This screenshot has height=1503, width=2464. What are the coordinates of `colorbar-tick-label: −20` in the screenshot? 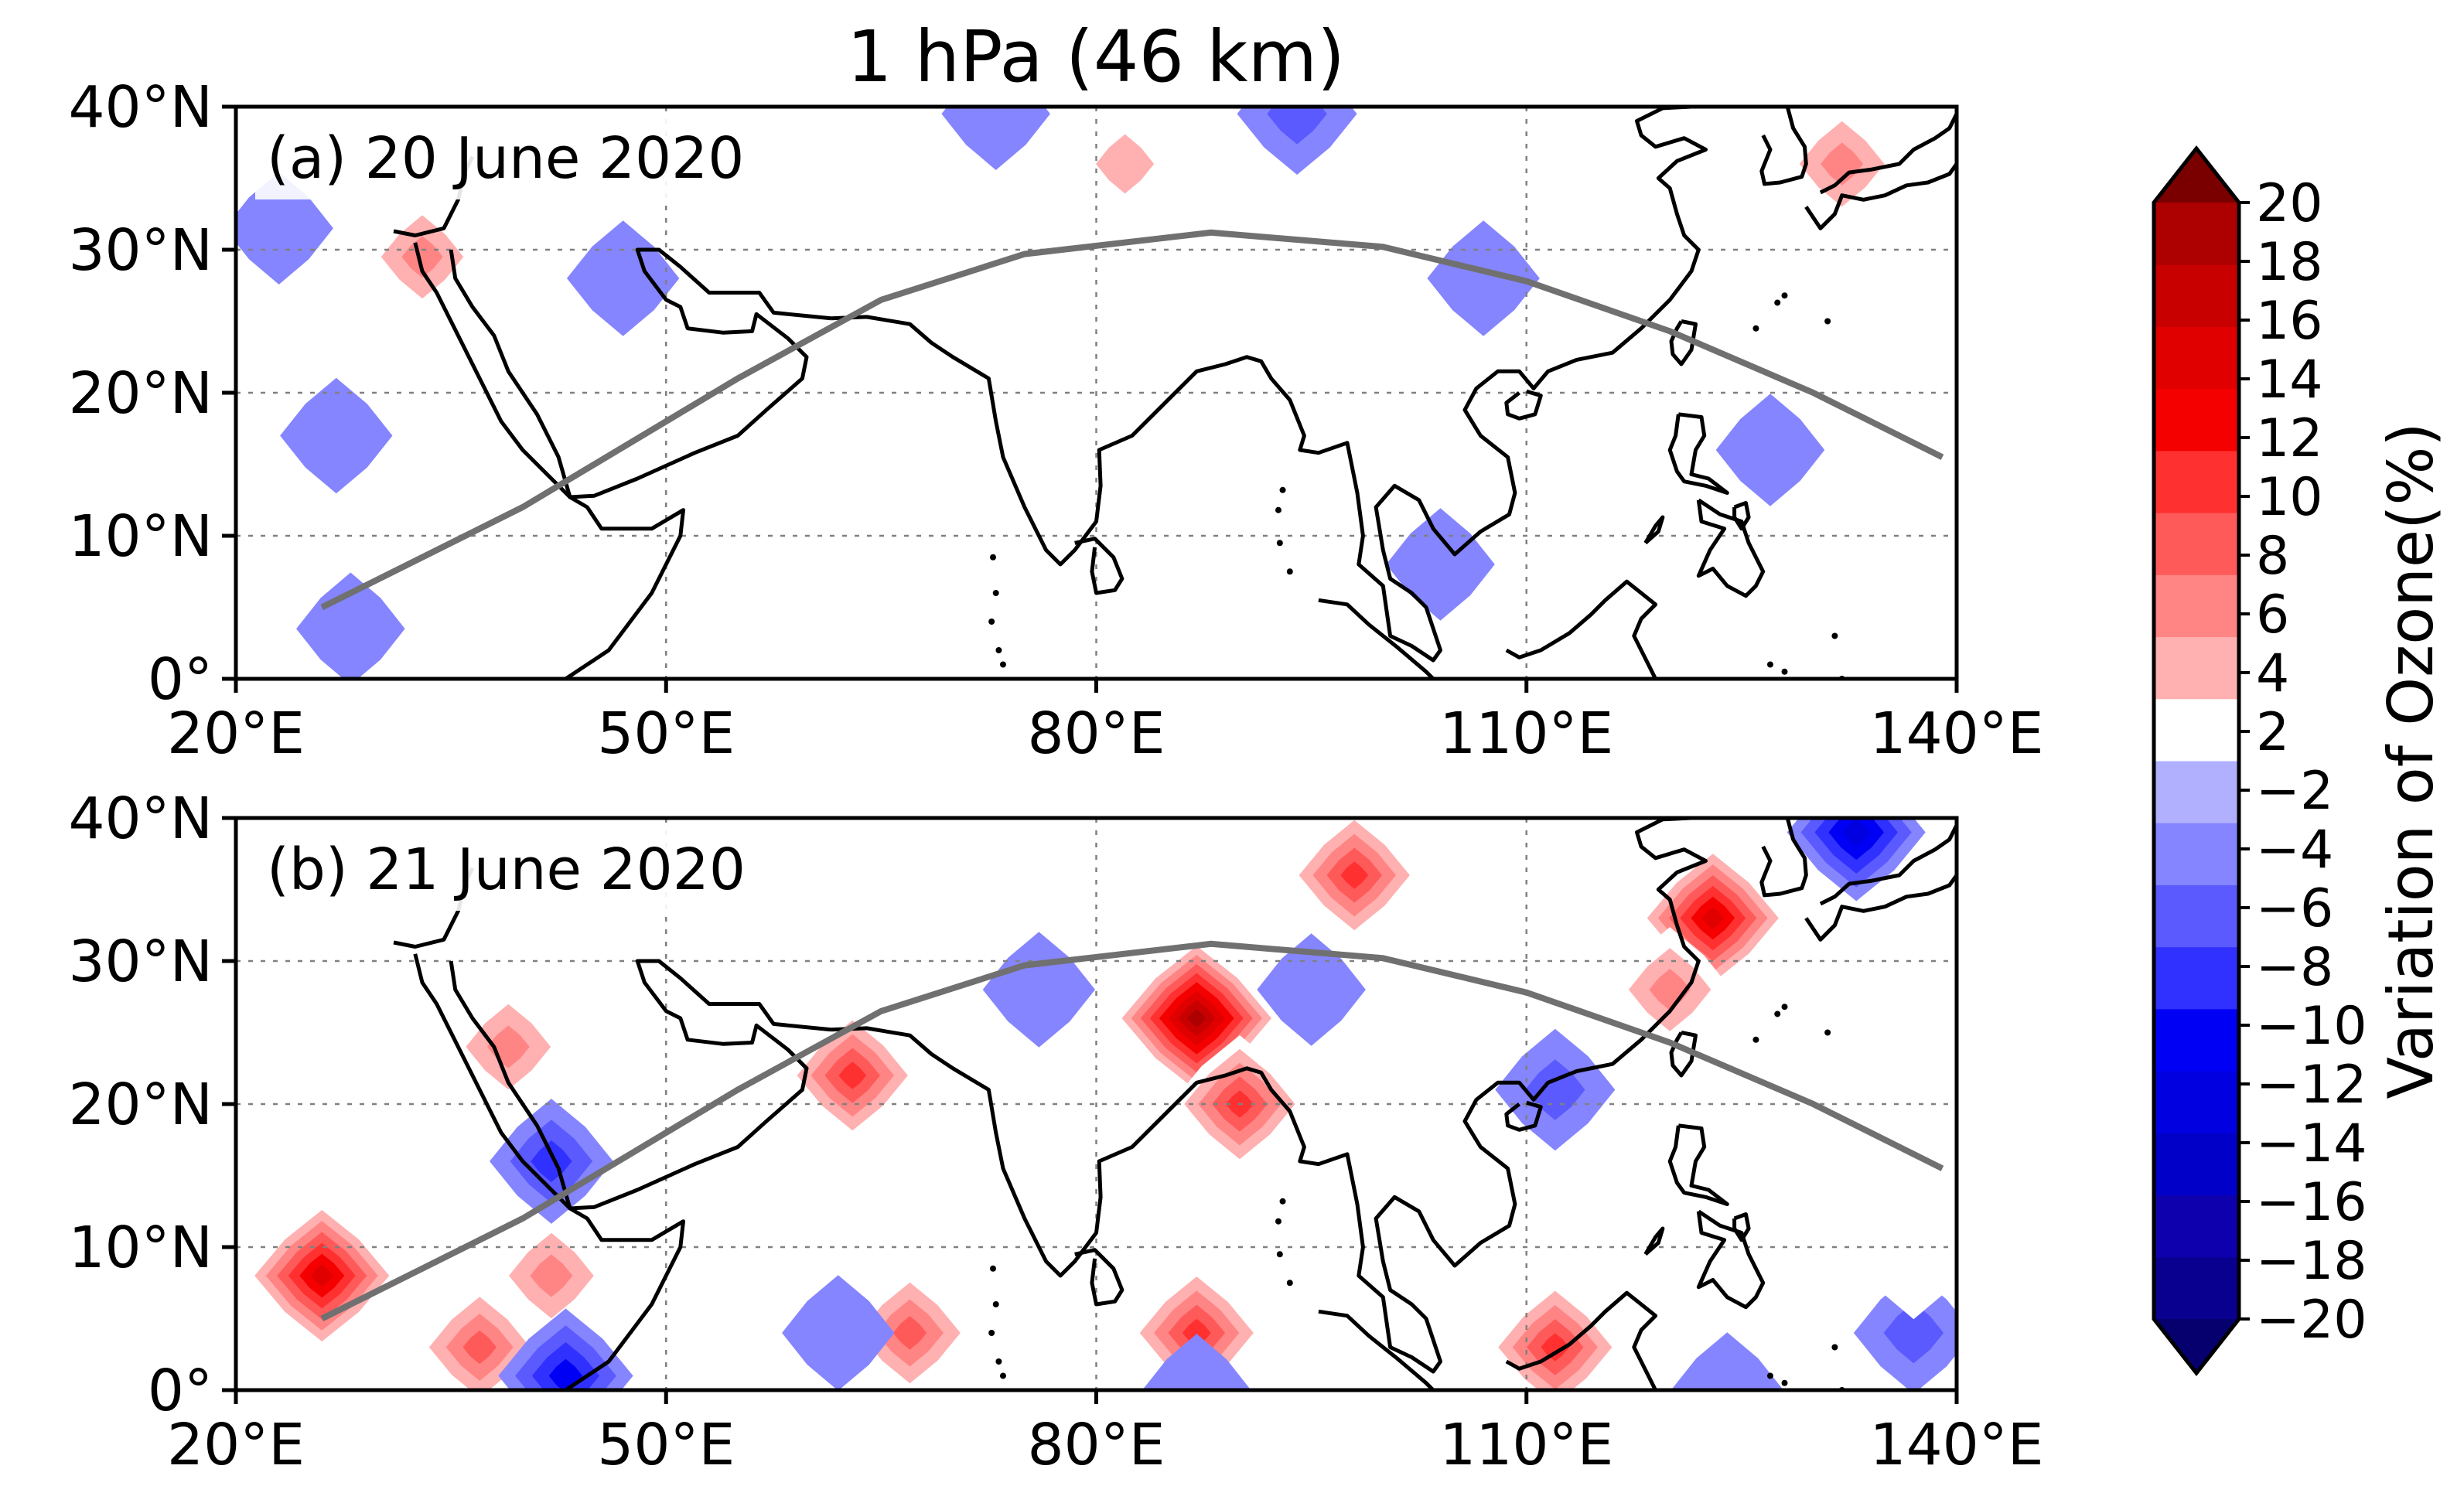 It's located at (2311, 1320).